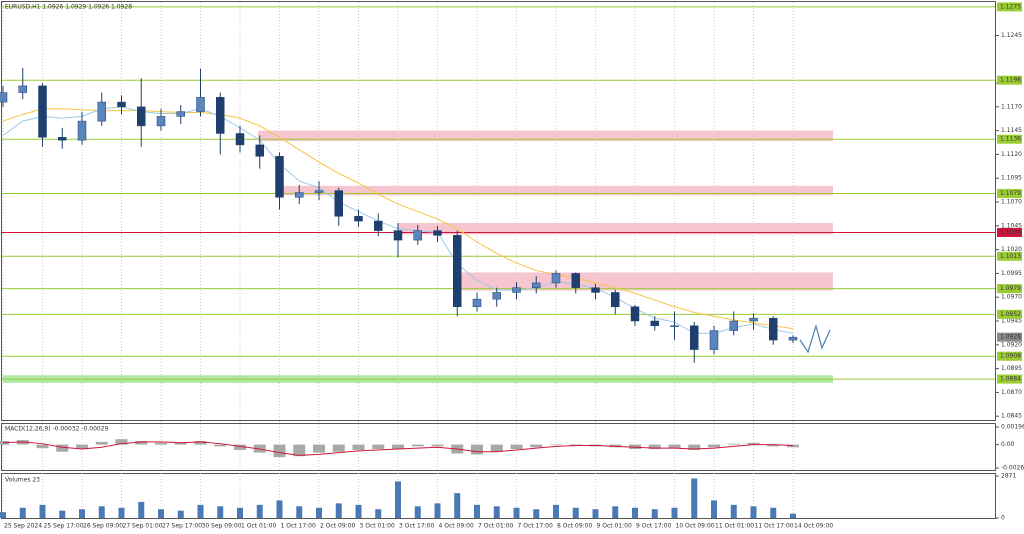 Image resolution: width=1024 pixels, height=534 pixels. What do you see at coordinates (1011, 273) in the screenshot?
I see `y-tick-label: 1.0995` at bounding box center [1011, 273].